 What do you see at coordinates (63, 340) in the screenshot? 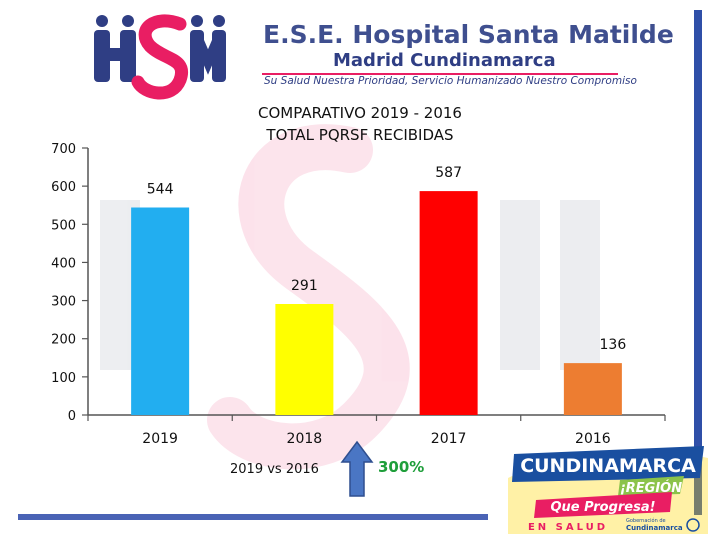
I see `y-tick-label: 200` at bounding box center [63, 340].